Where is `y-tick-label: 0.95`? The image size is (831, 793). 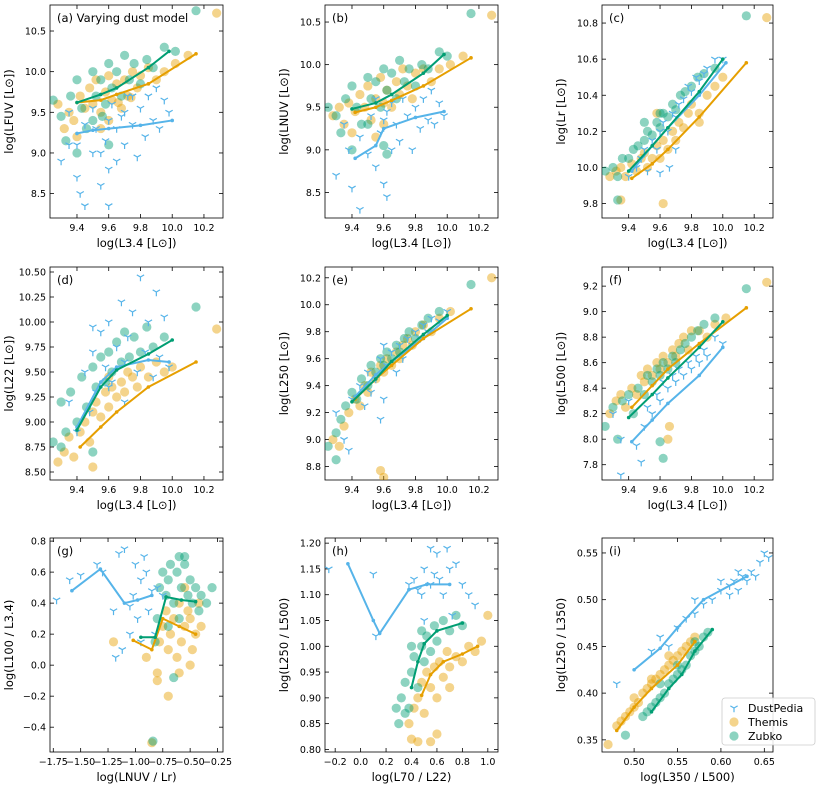 y-tick-label: 0.95 is located at coordinates (310, 673).